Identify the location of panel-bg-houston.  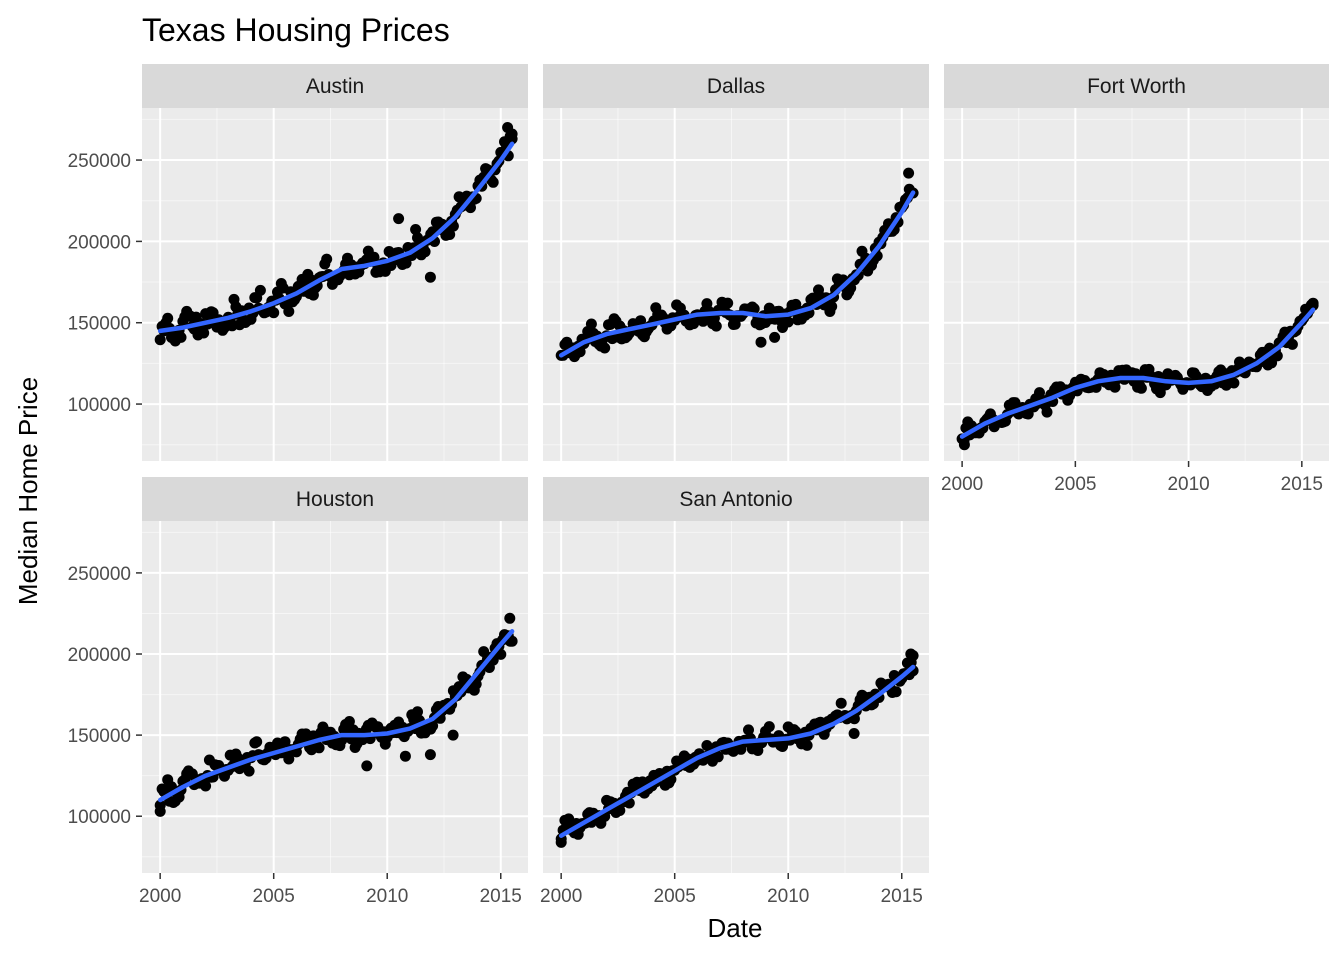
(335, 697).